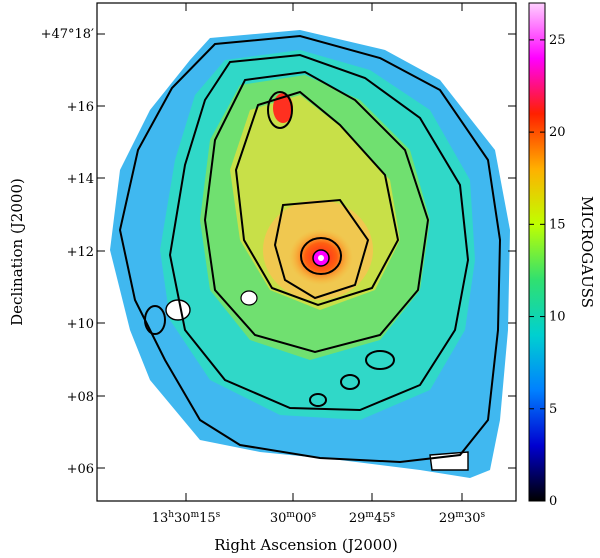 This screenshot has width=600, height=558. Describe the element at coordinates (80, 252) in the screenshot. I see `y-tick-label-3: +12` at that location.